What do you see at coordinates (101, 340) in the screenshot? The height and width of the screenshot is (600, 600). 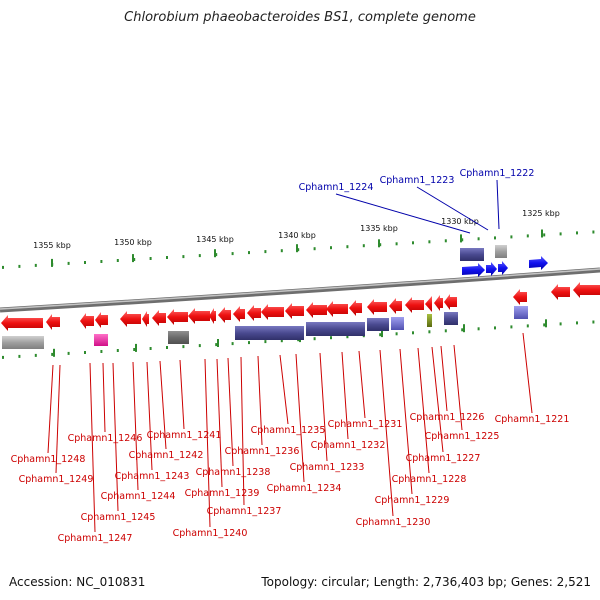 I see `feature-box-magenta` at bounding box center [101, 340].